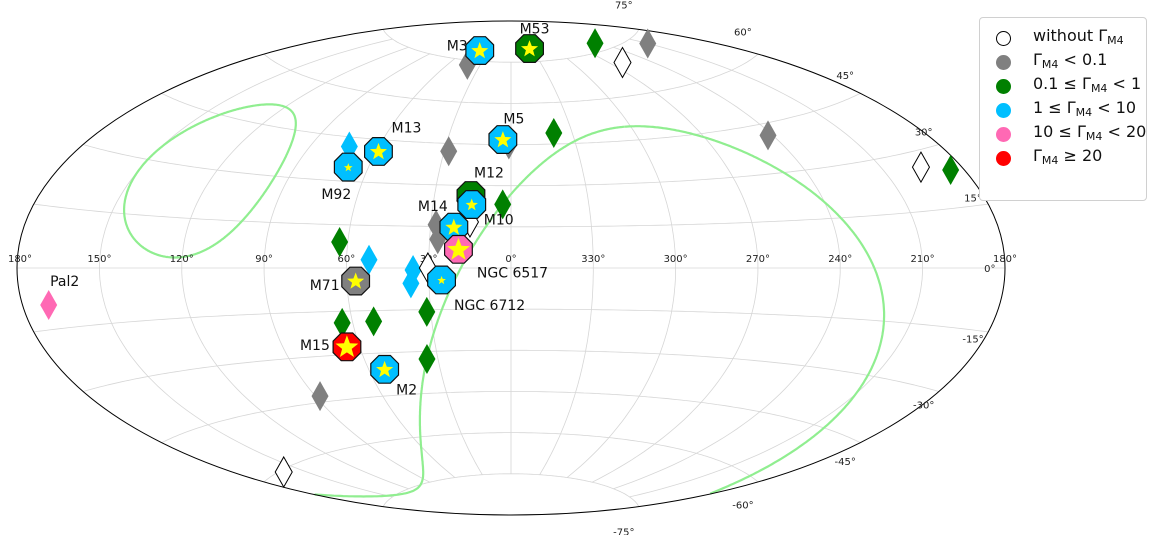 This screenshot has height=535, width=1151. What do you see at coordinates (1124, 83) in the screenshot?
I see `legend-label-suffix: < 1` at bounding box center [1124, 83].